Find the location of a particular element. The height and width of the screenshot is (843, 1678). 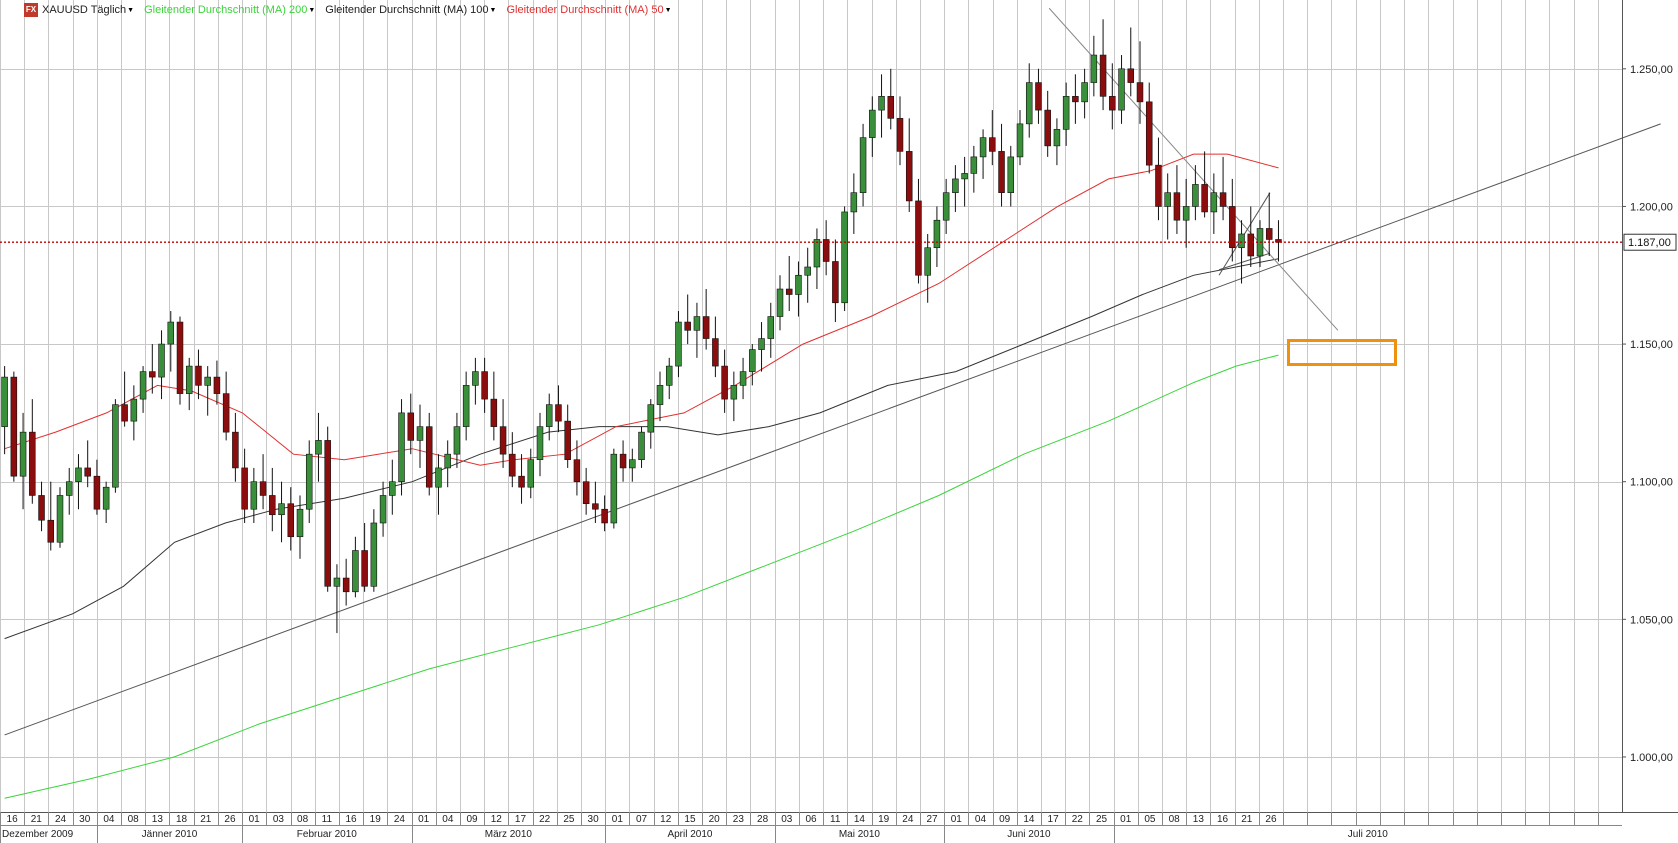

legend-ma200: Gleitender Durchschnitt (MA) 200 ▼ is located at coordinates (229, 10).